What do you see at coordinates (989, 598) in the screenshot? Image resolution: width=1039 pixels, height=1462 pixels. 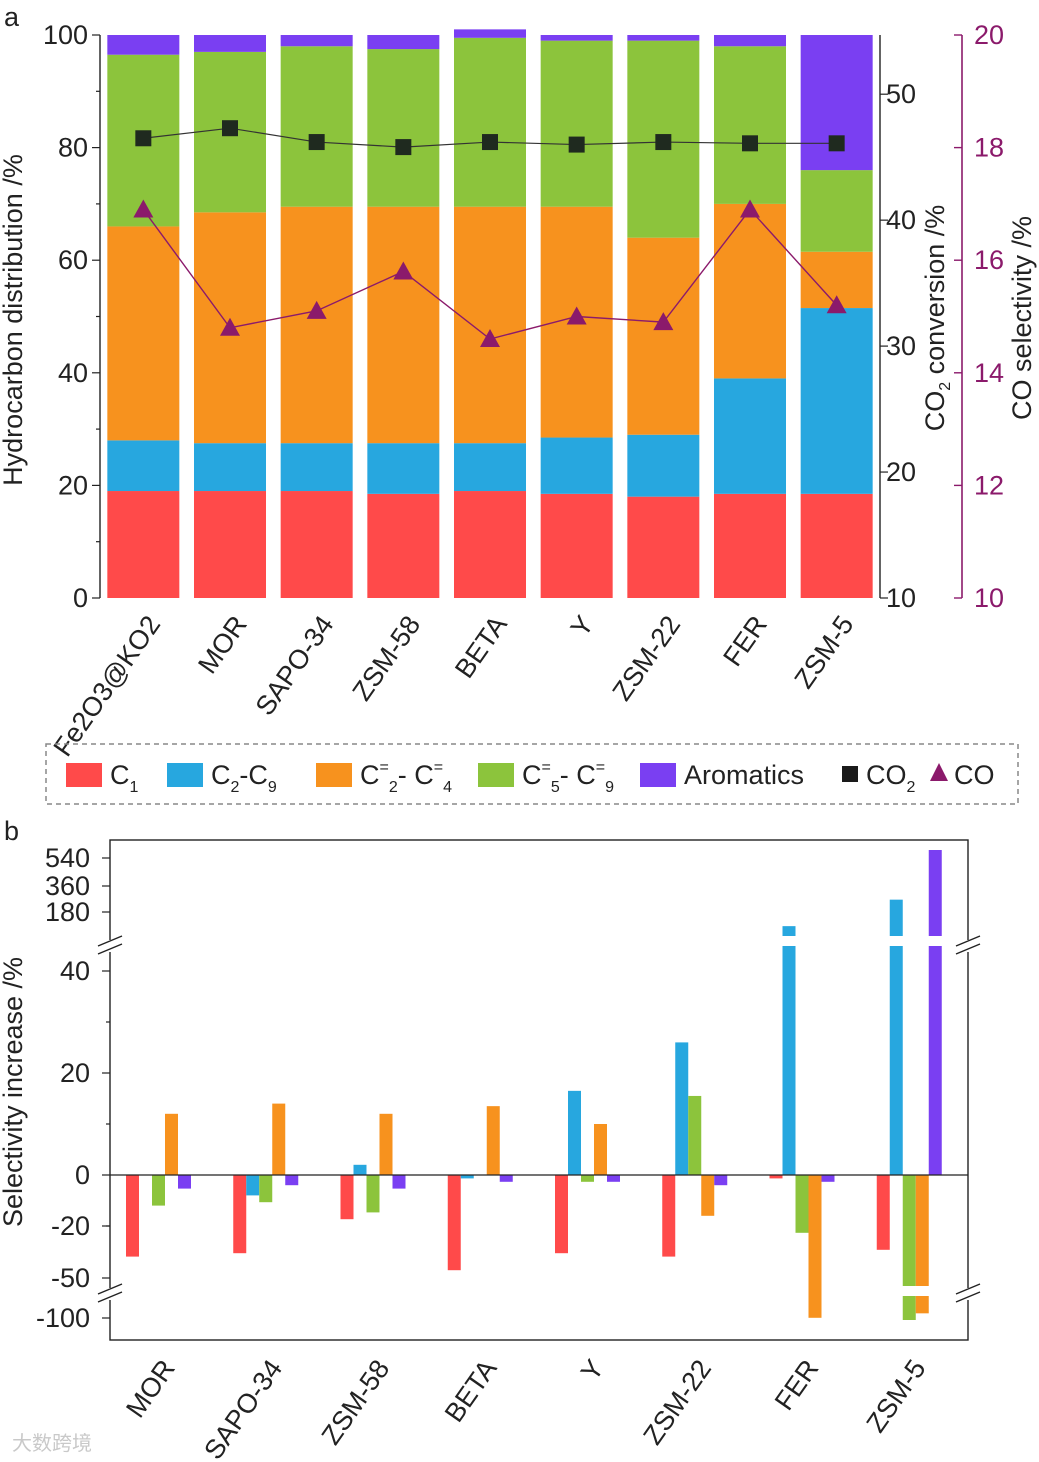 I see `co-tick-label: 10` at bounding box center [989, 598].